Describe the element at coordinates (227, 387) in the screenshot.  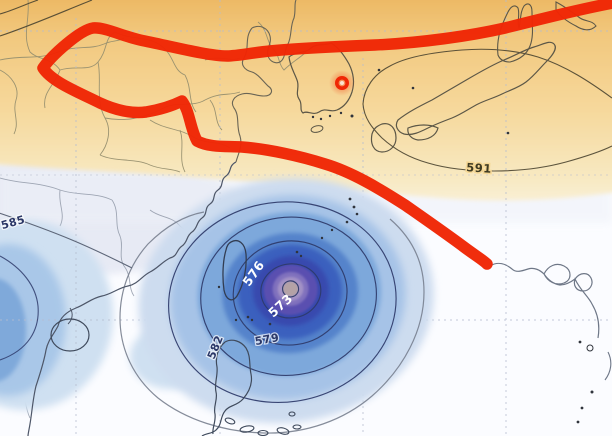
I see `coast-luzon-east` at that location.